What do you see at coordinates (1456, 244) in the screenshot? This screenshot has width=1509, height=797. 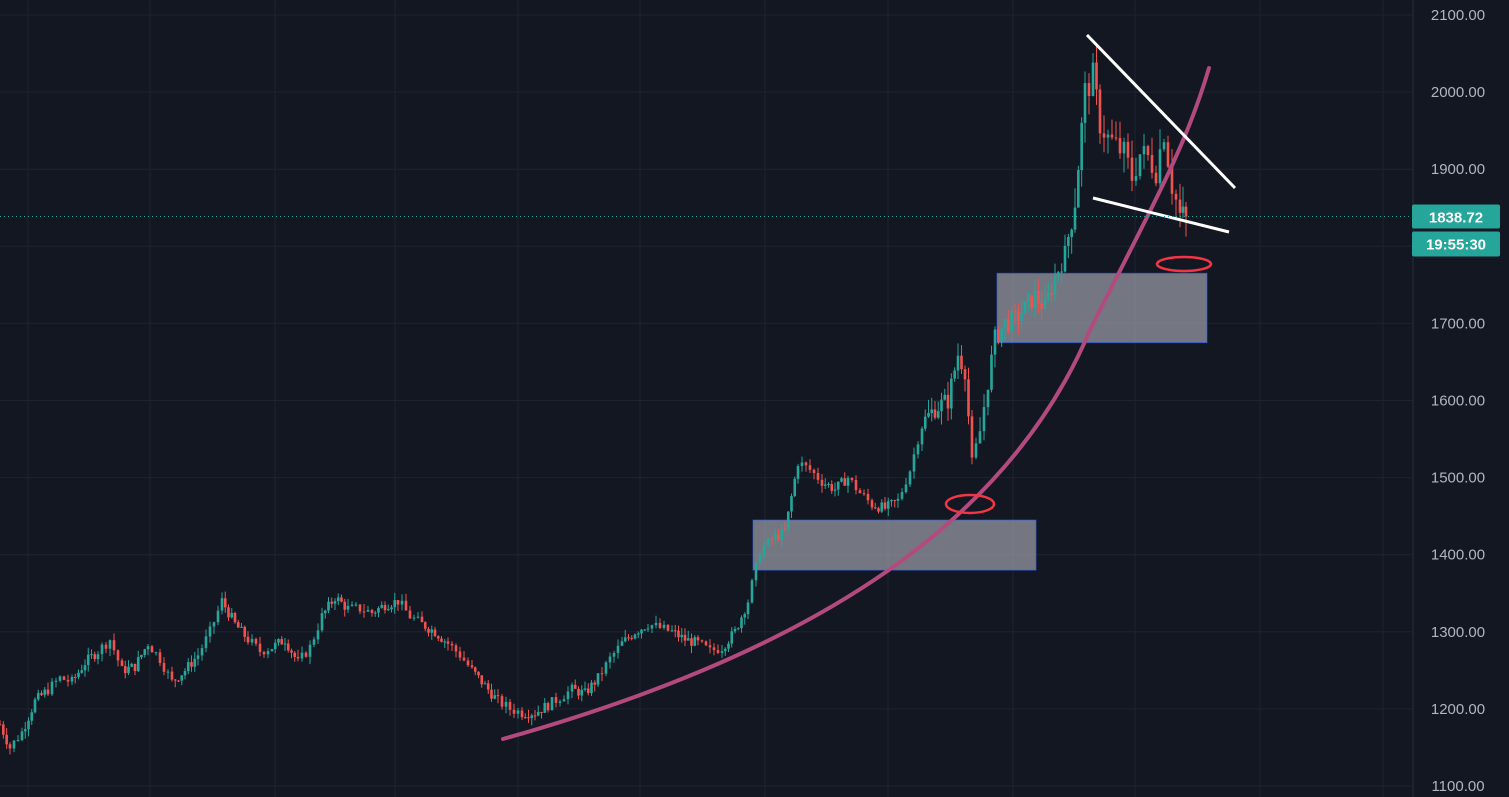 I see `countdown-label: 19:55:30` at bounding box center [1456, 244].